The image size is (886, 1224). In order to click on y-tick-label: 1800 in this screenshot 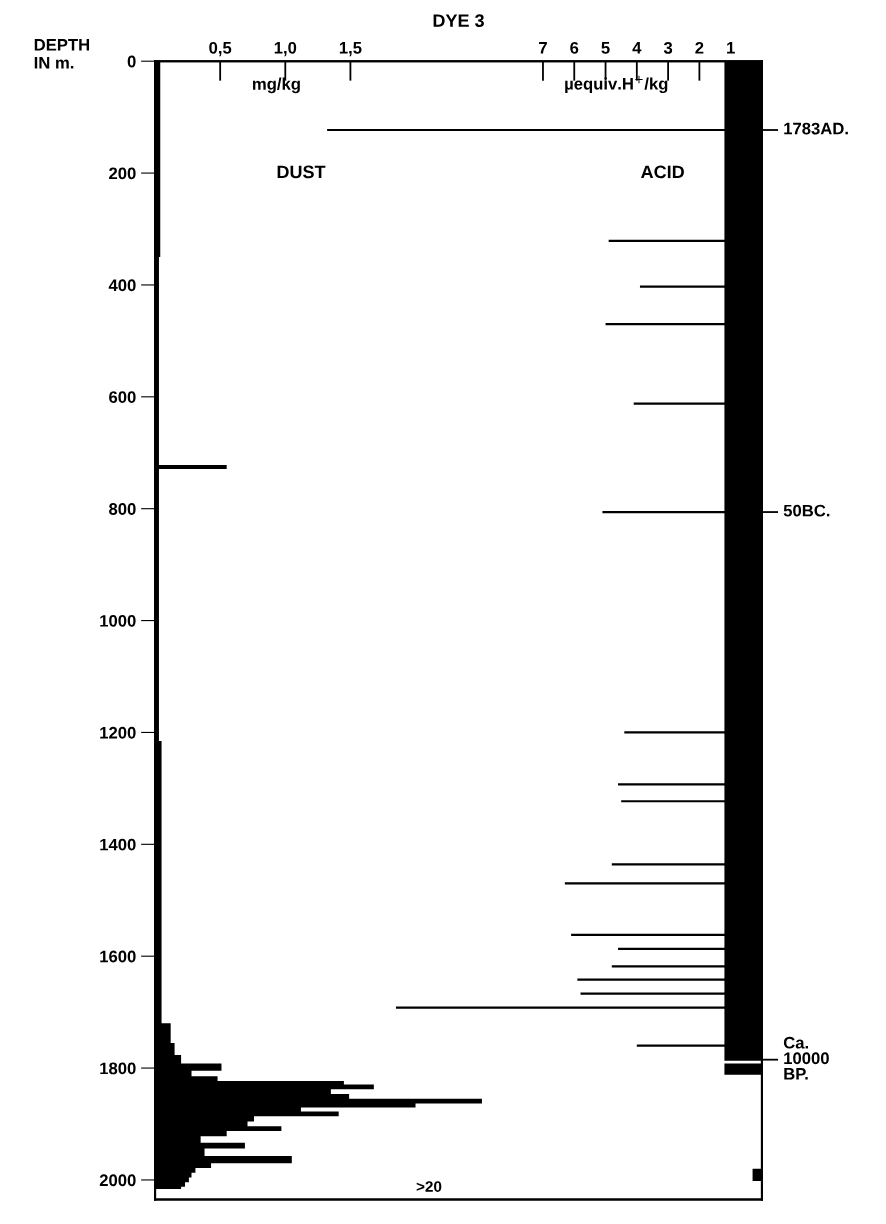, I will do `click(118, 1068)`.